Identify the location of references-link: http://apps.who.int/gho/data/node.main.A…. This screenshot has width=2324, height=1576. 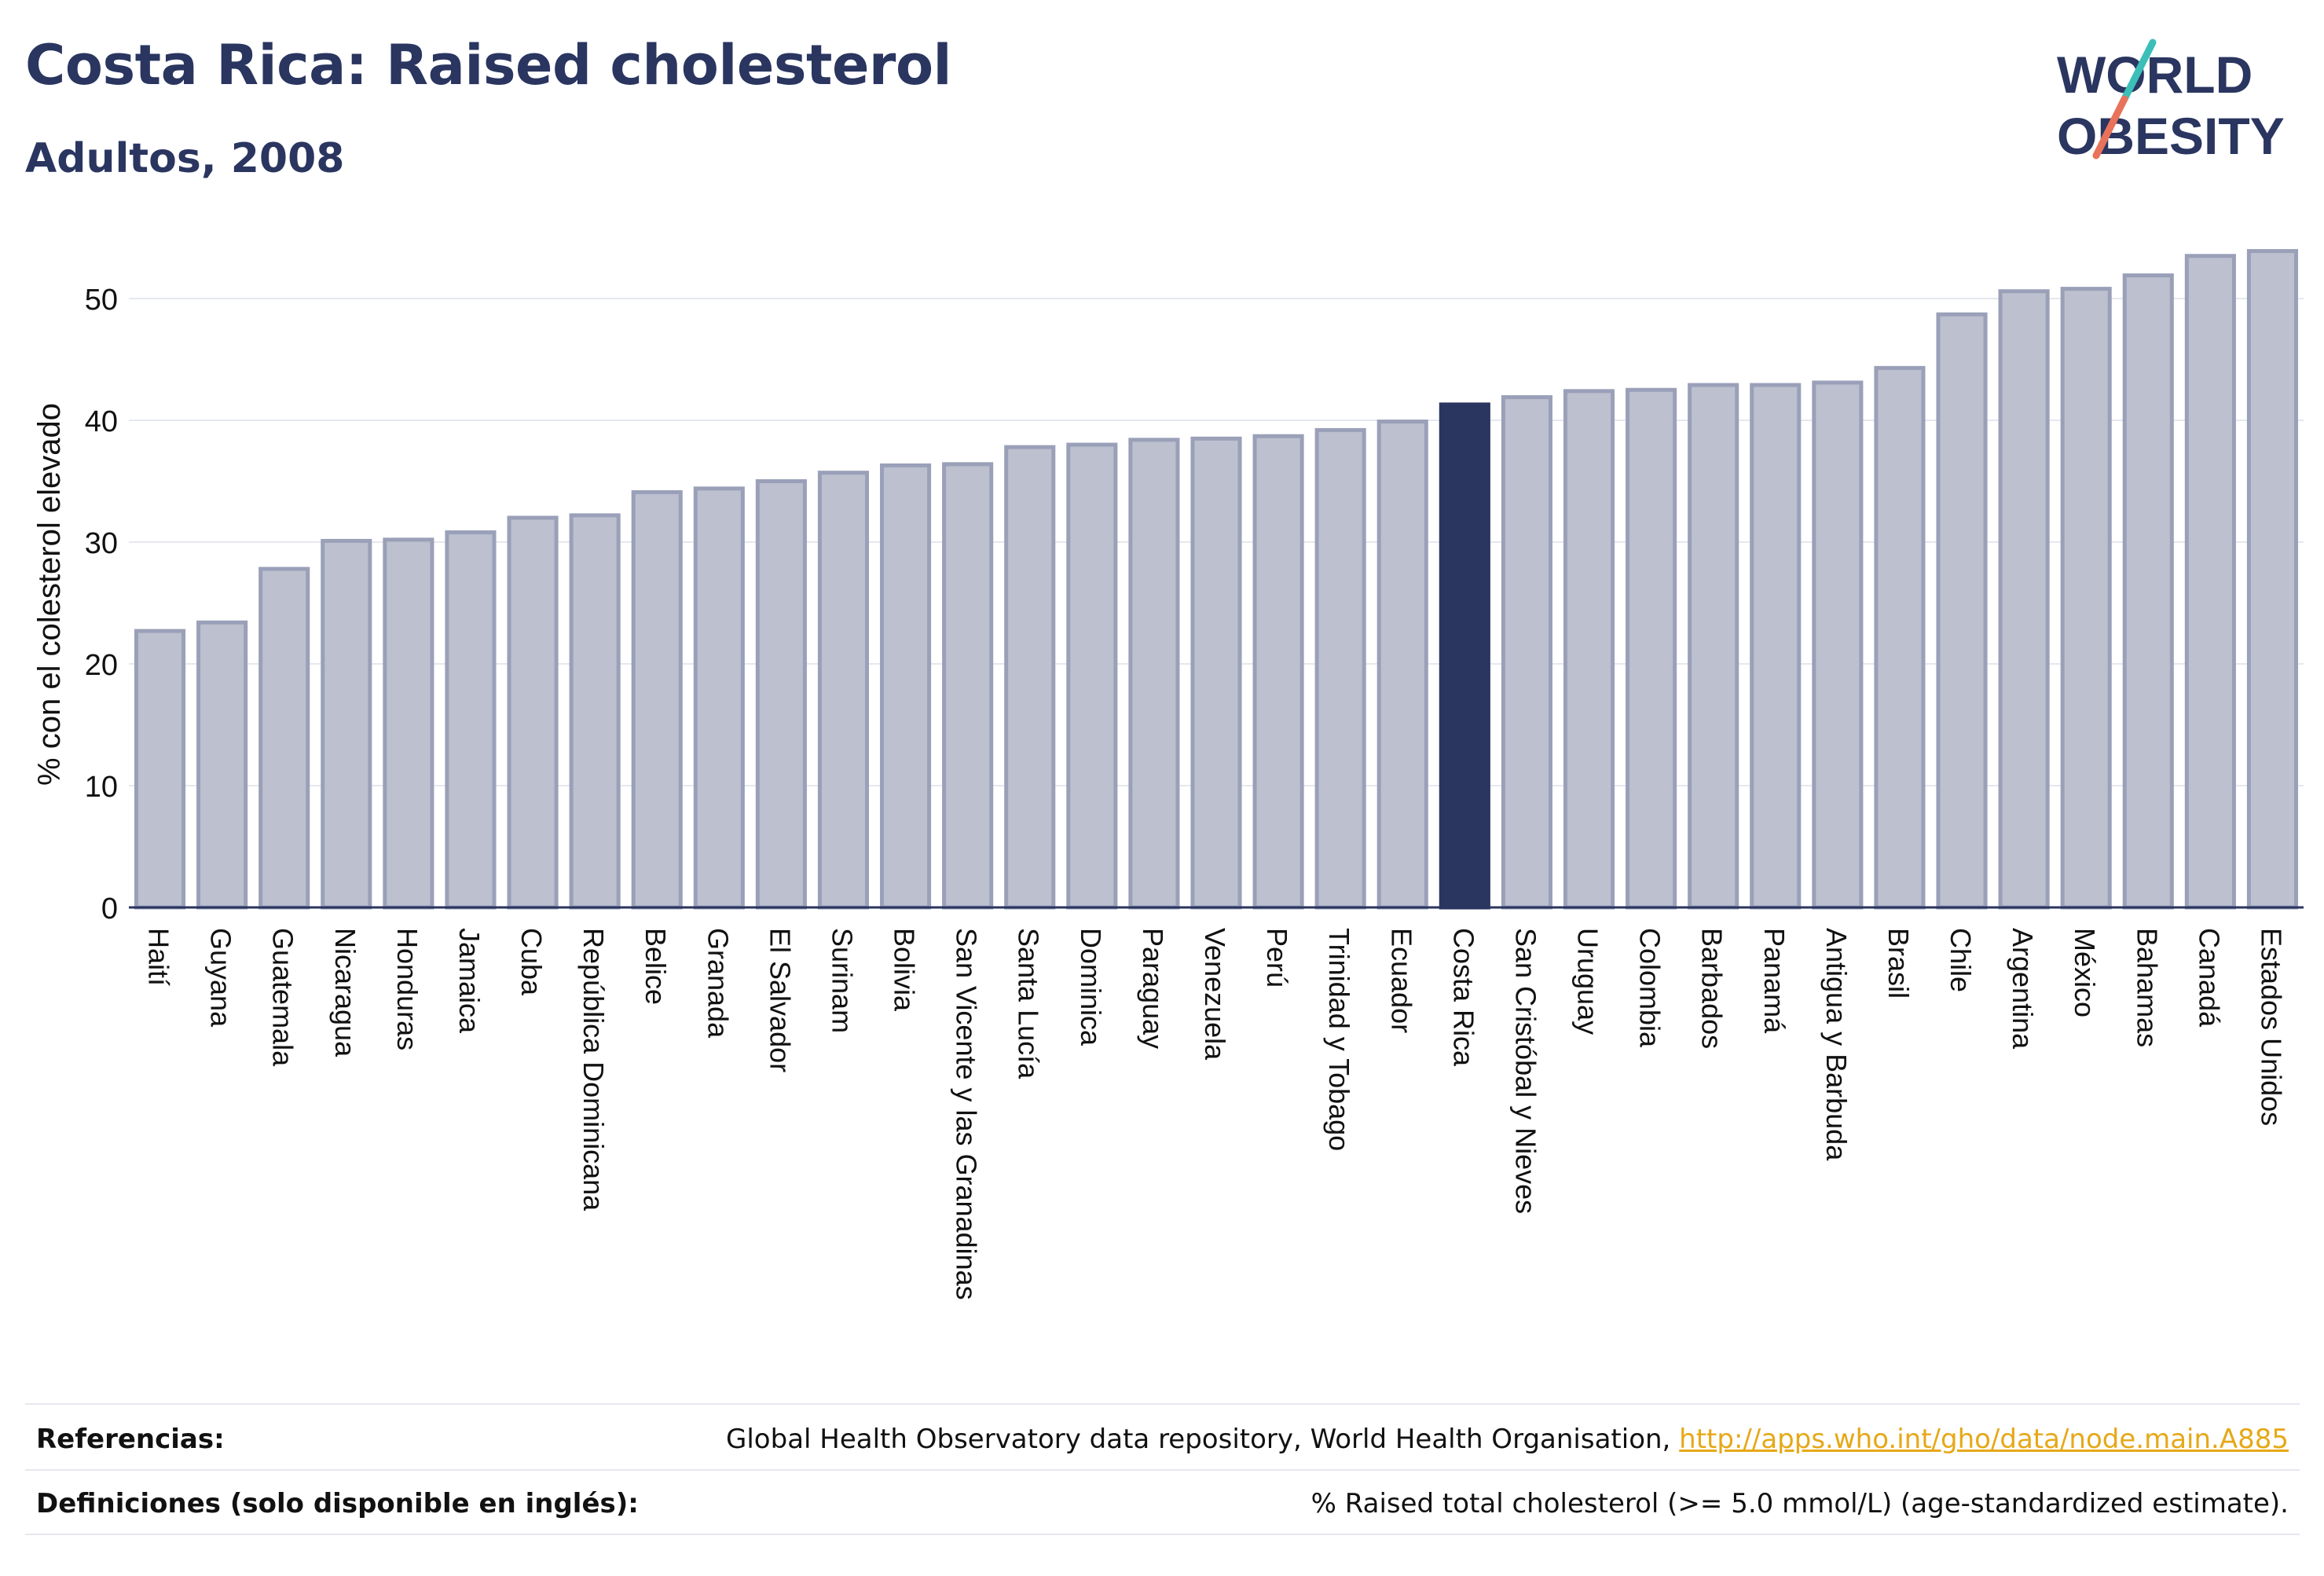
(1984, 1439).